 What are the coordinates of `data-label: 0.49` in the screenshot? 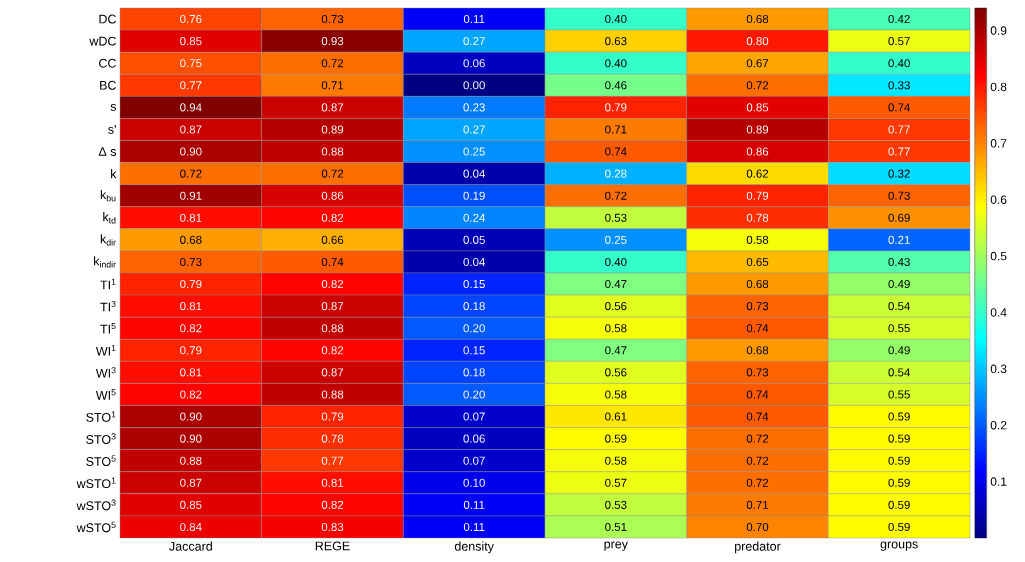 It's located at (899, 350).